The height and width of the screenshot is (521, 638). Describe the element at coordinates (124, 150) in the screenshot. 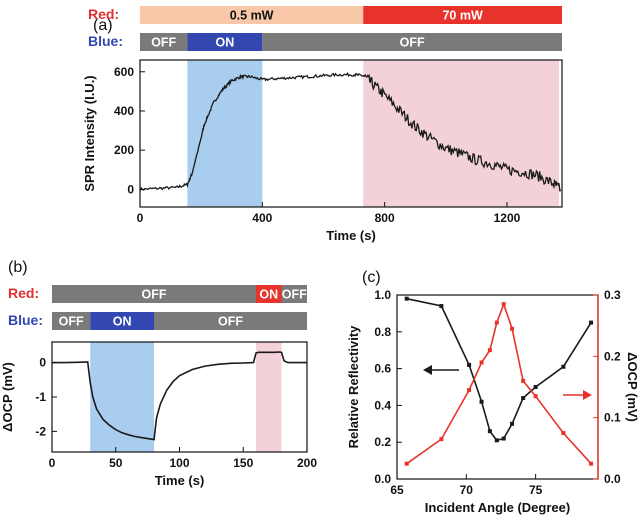

I see `y-tick-label-1: 200` at that location.